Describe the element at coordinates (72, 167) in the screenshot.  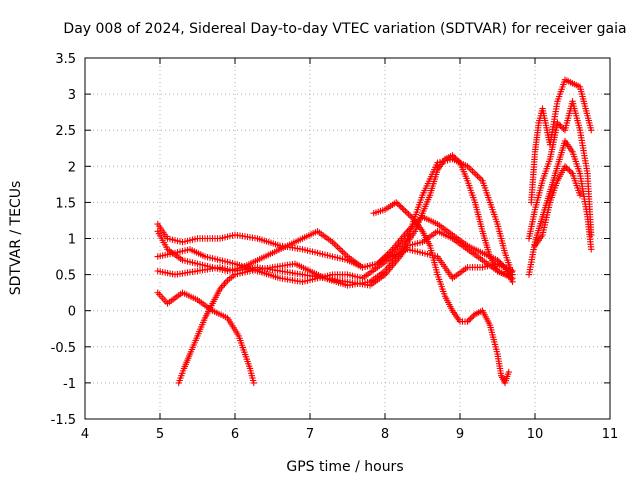
I see `y-tick-label: 2` at that location.